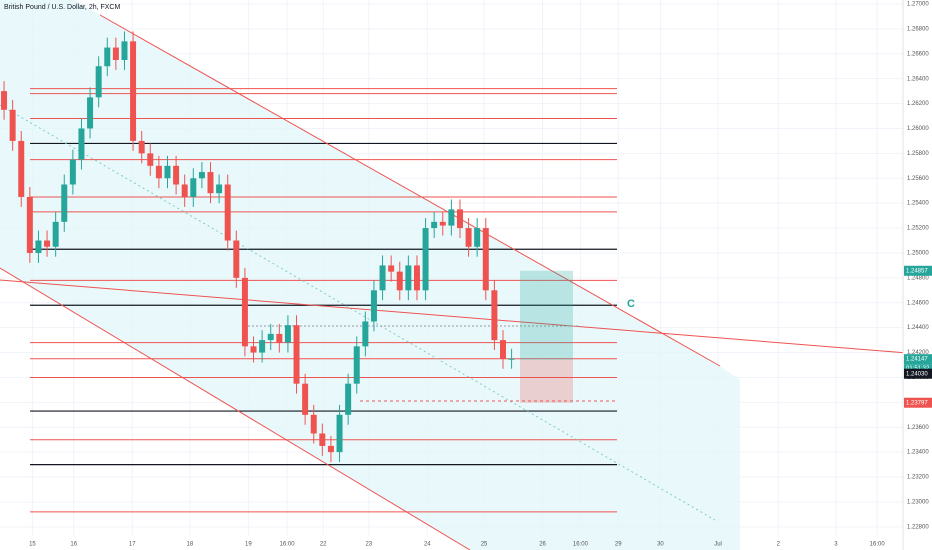 The height and width of the screenshot is (550, 932). Describe the element at coordinates (918, 527) in the screenshot. I see `y-tick-label: 1.22800` at that location.